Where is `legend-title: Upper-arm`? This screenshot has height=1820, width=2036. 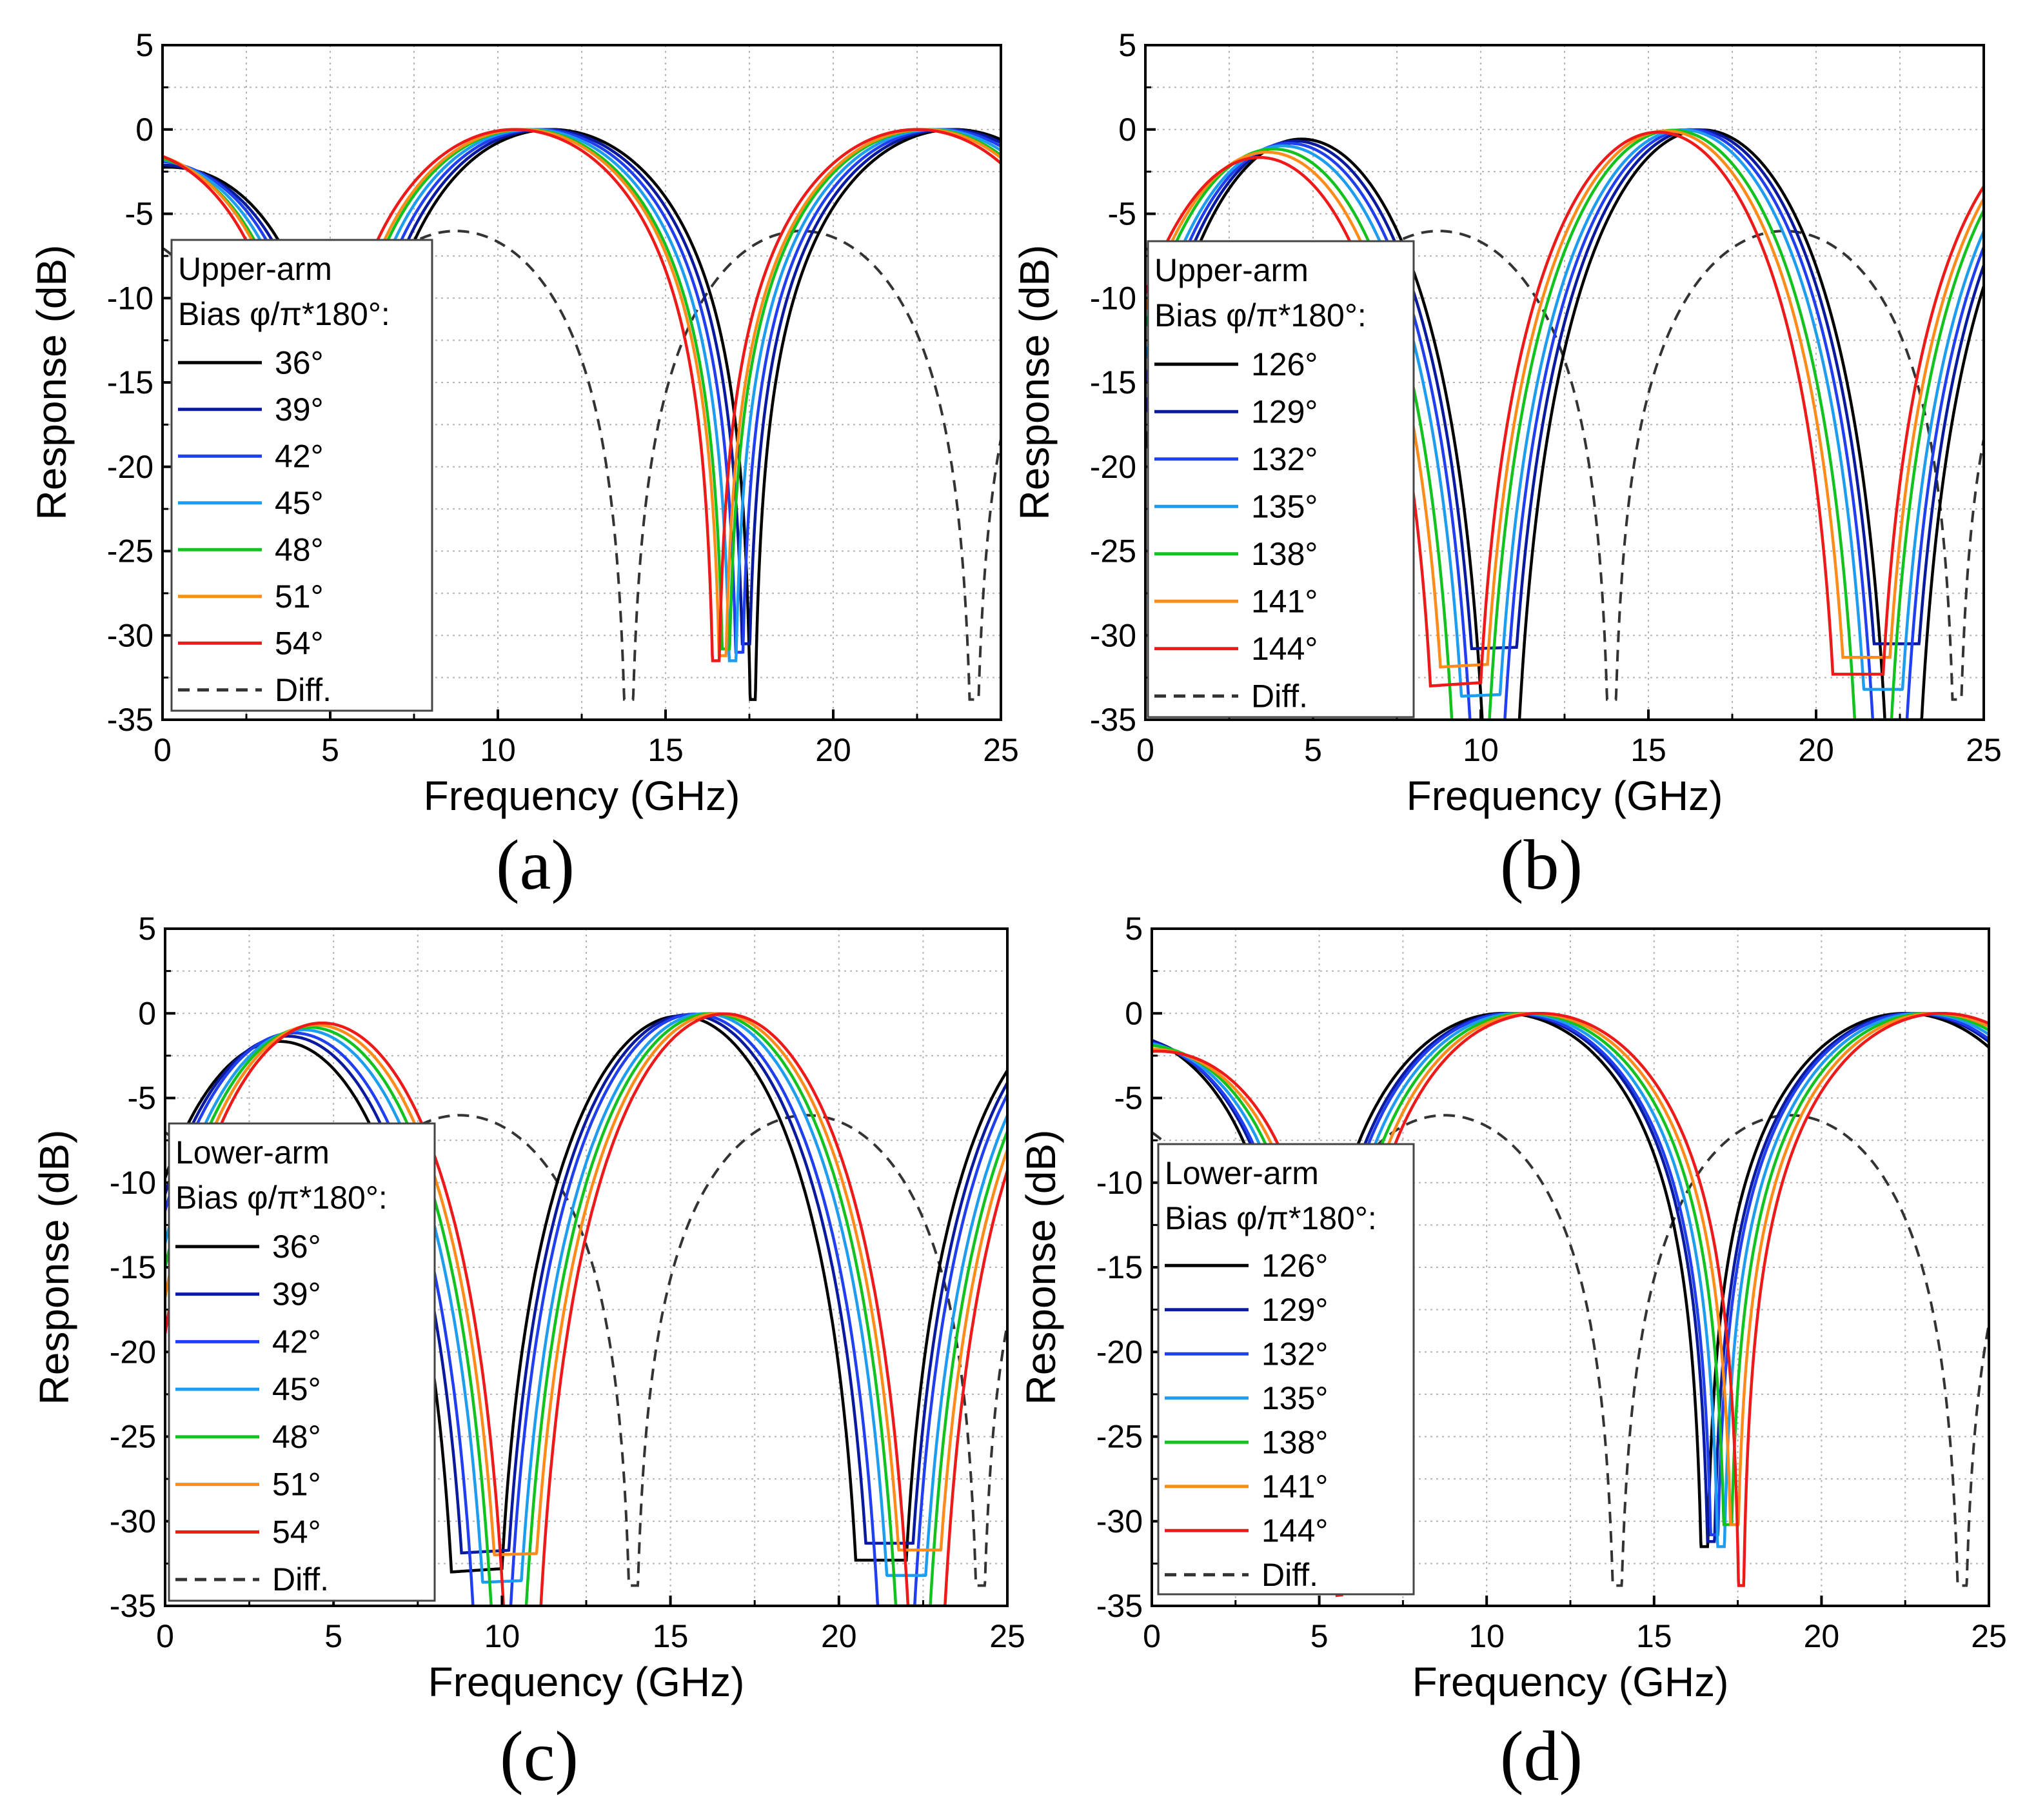 legend-title: Upper-arm is located at coordinates (1232, 270).